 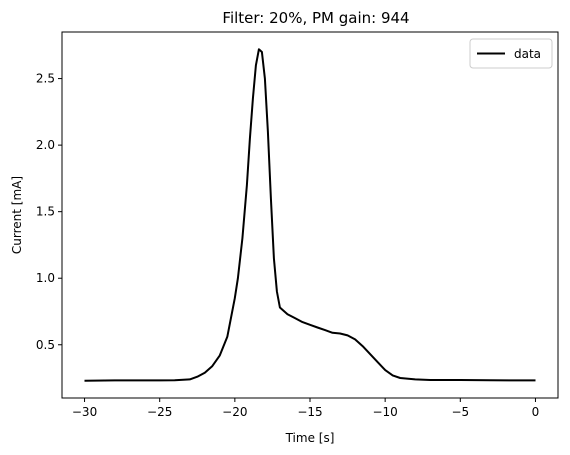 I want to click on x-axis: −30 −25 −20 −15 −10 −5 0, so click(x=305, y=408).